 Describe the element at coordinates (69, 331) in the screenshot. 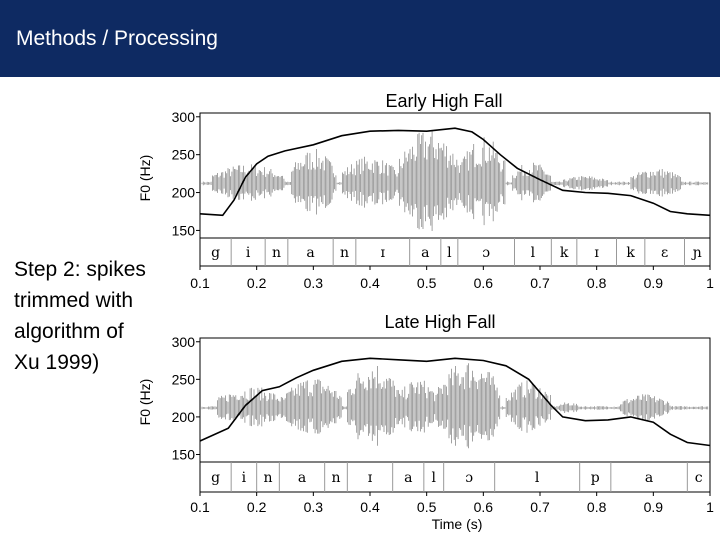

I see `step-description-line: algorithm of` at that location.